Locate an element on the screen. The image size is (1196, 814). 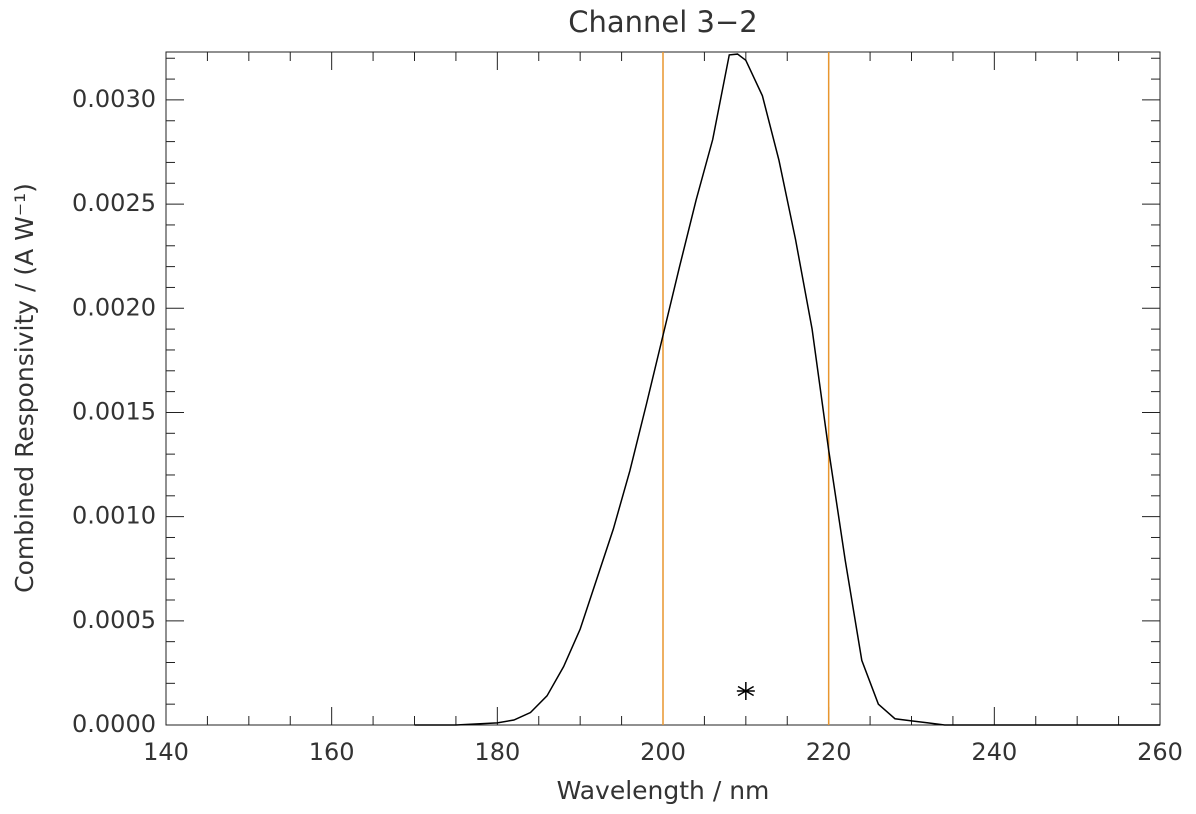
y-tick-label: 0.0005 is located at coordinates (114, 620).